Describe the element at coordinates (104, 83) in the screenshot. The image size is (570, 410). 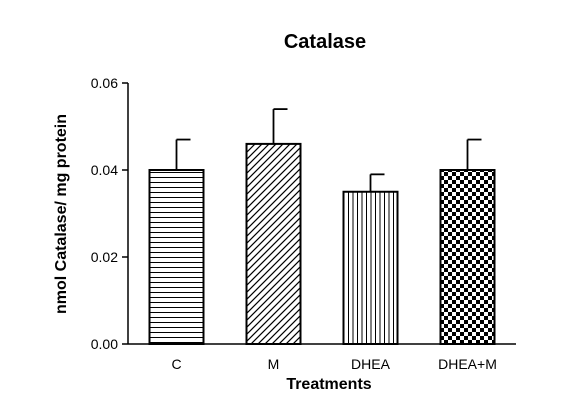
I see `y-tick-label: 0.06` at that location.